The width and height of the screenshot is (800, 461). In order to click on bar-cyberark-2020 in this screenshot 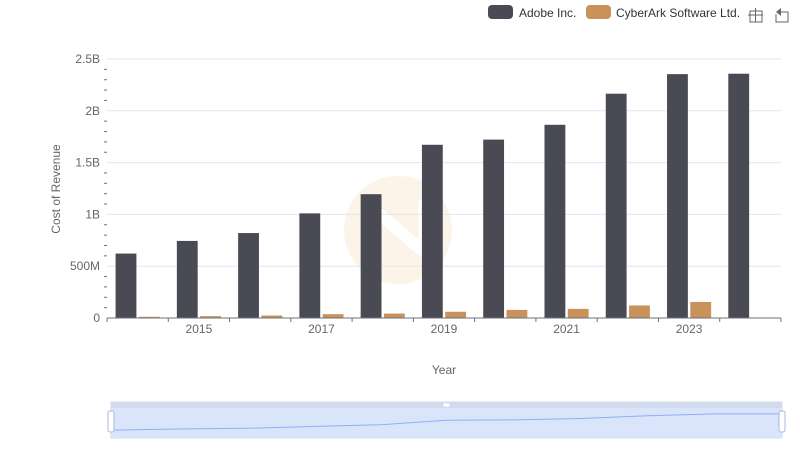, I will do `click(517, 313)`.